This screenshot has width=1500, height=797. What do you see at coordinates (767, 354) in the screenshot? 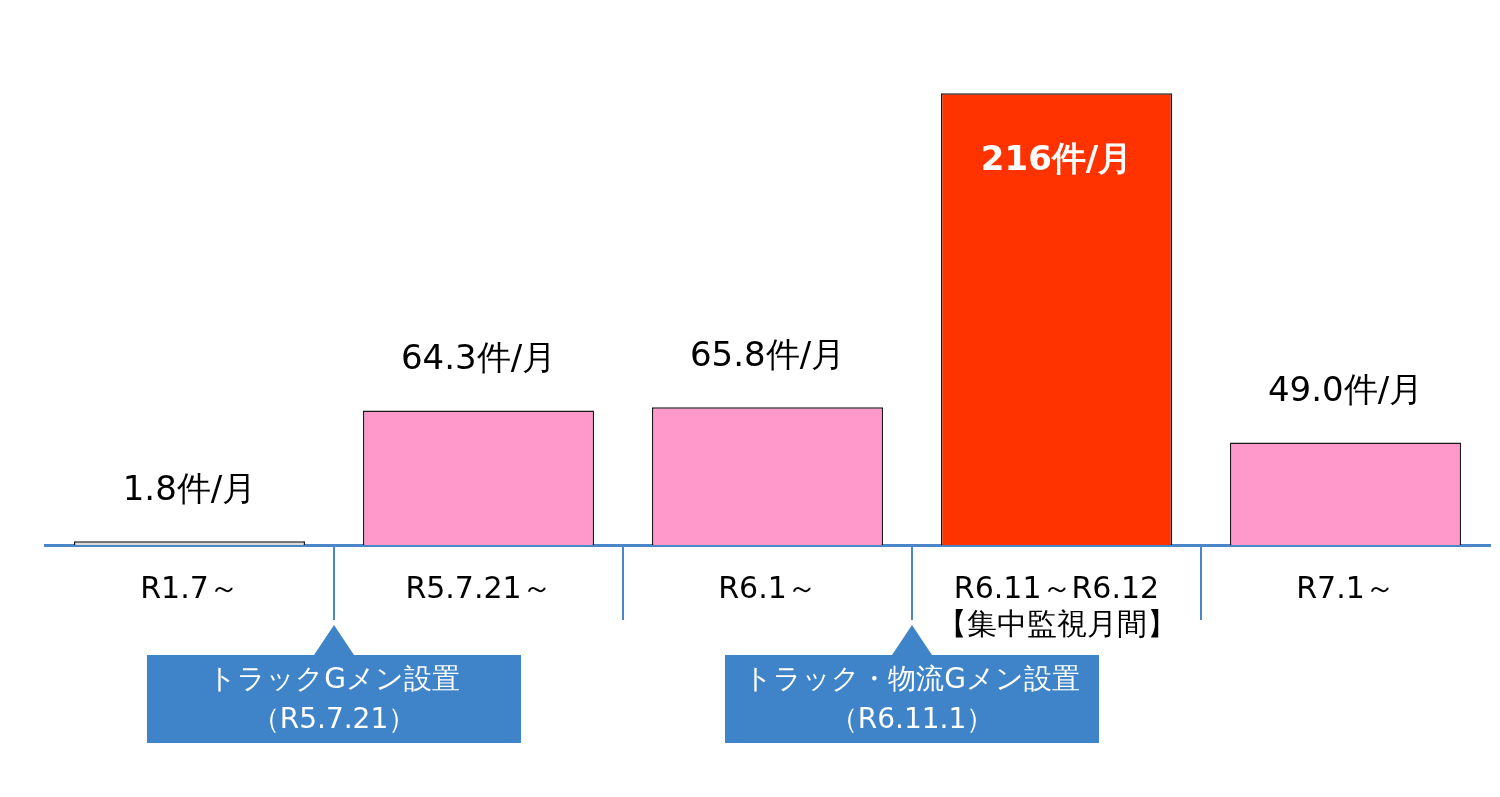
I see `data-label: 65.8件/月` at bounding box center [767, 354].